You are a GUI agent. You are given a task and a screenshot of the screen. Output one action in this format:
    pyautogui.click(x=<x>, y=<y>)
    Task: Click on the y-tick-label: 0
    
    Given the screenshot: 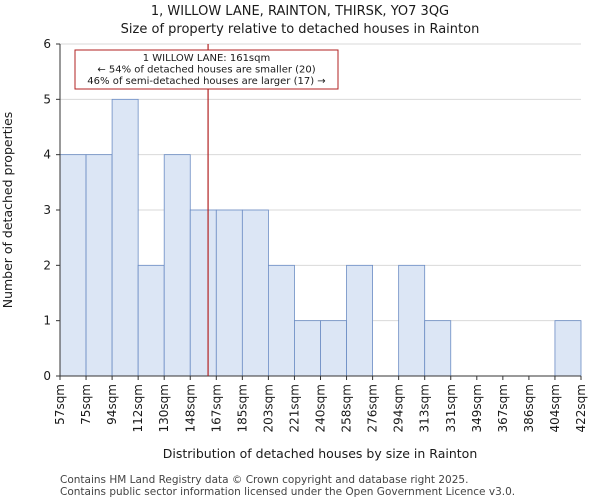 What is the action you would take?
    pyautogui.click(x=47, y=376)
    